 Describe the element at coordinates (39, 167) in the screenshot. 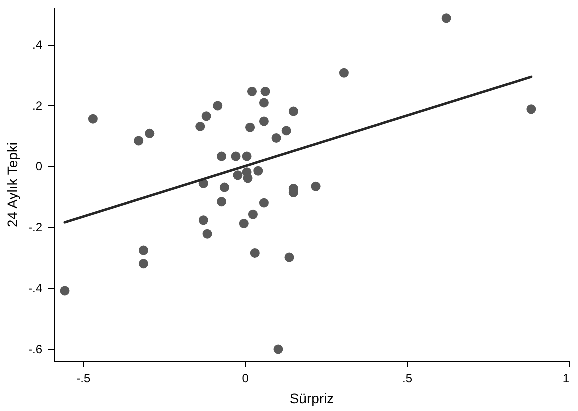

I see `y-tick-label: 0` at that location.